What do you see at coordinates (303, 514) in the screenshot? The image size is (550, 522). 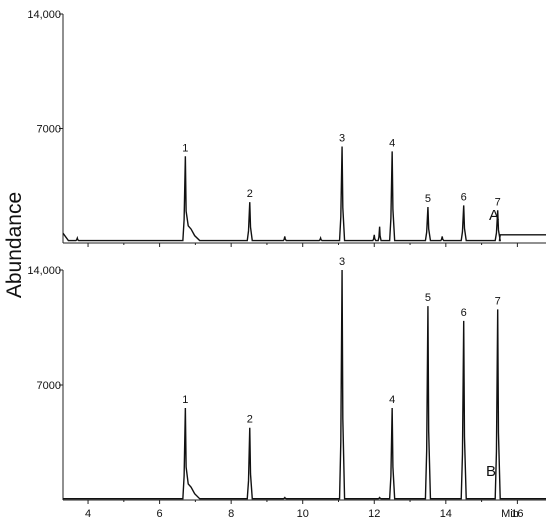 I see `x-tick-label: 10` at bounding box center [303, 514].